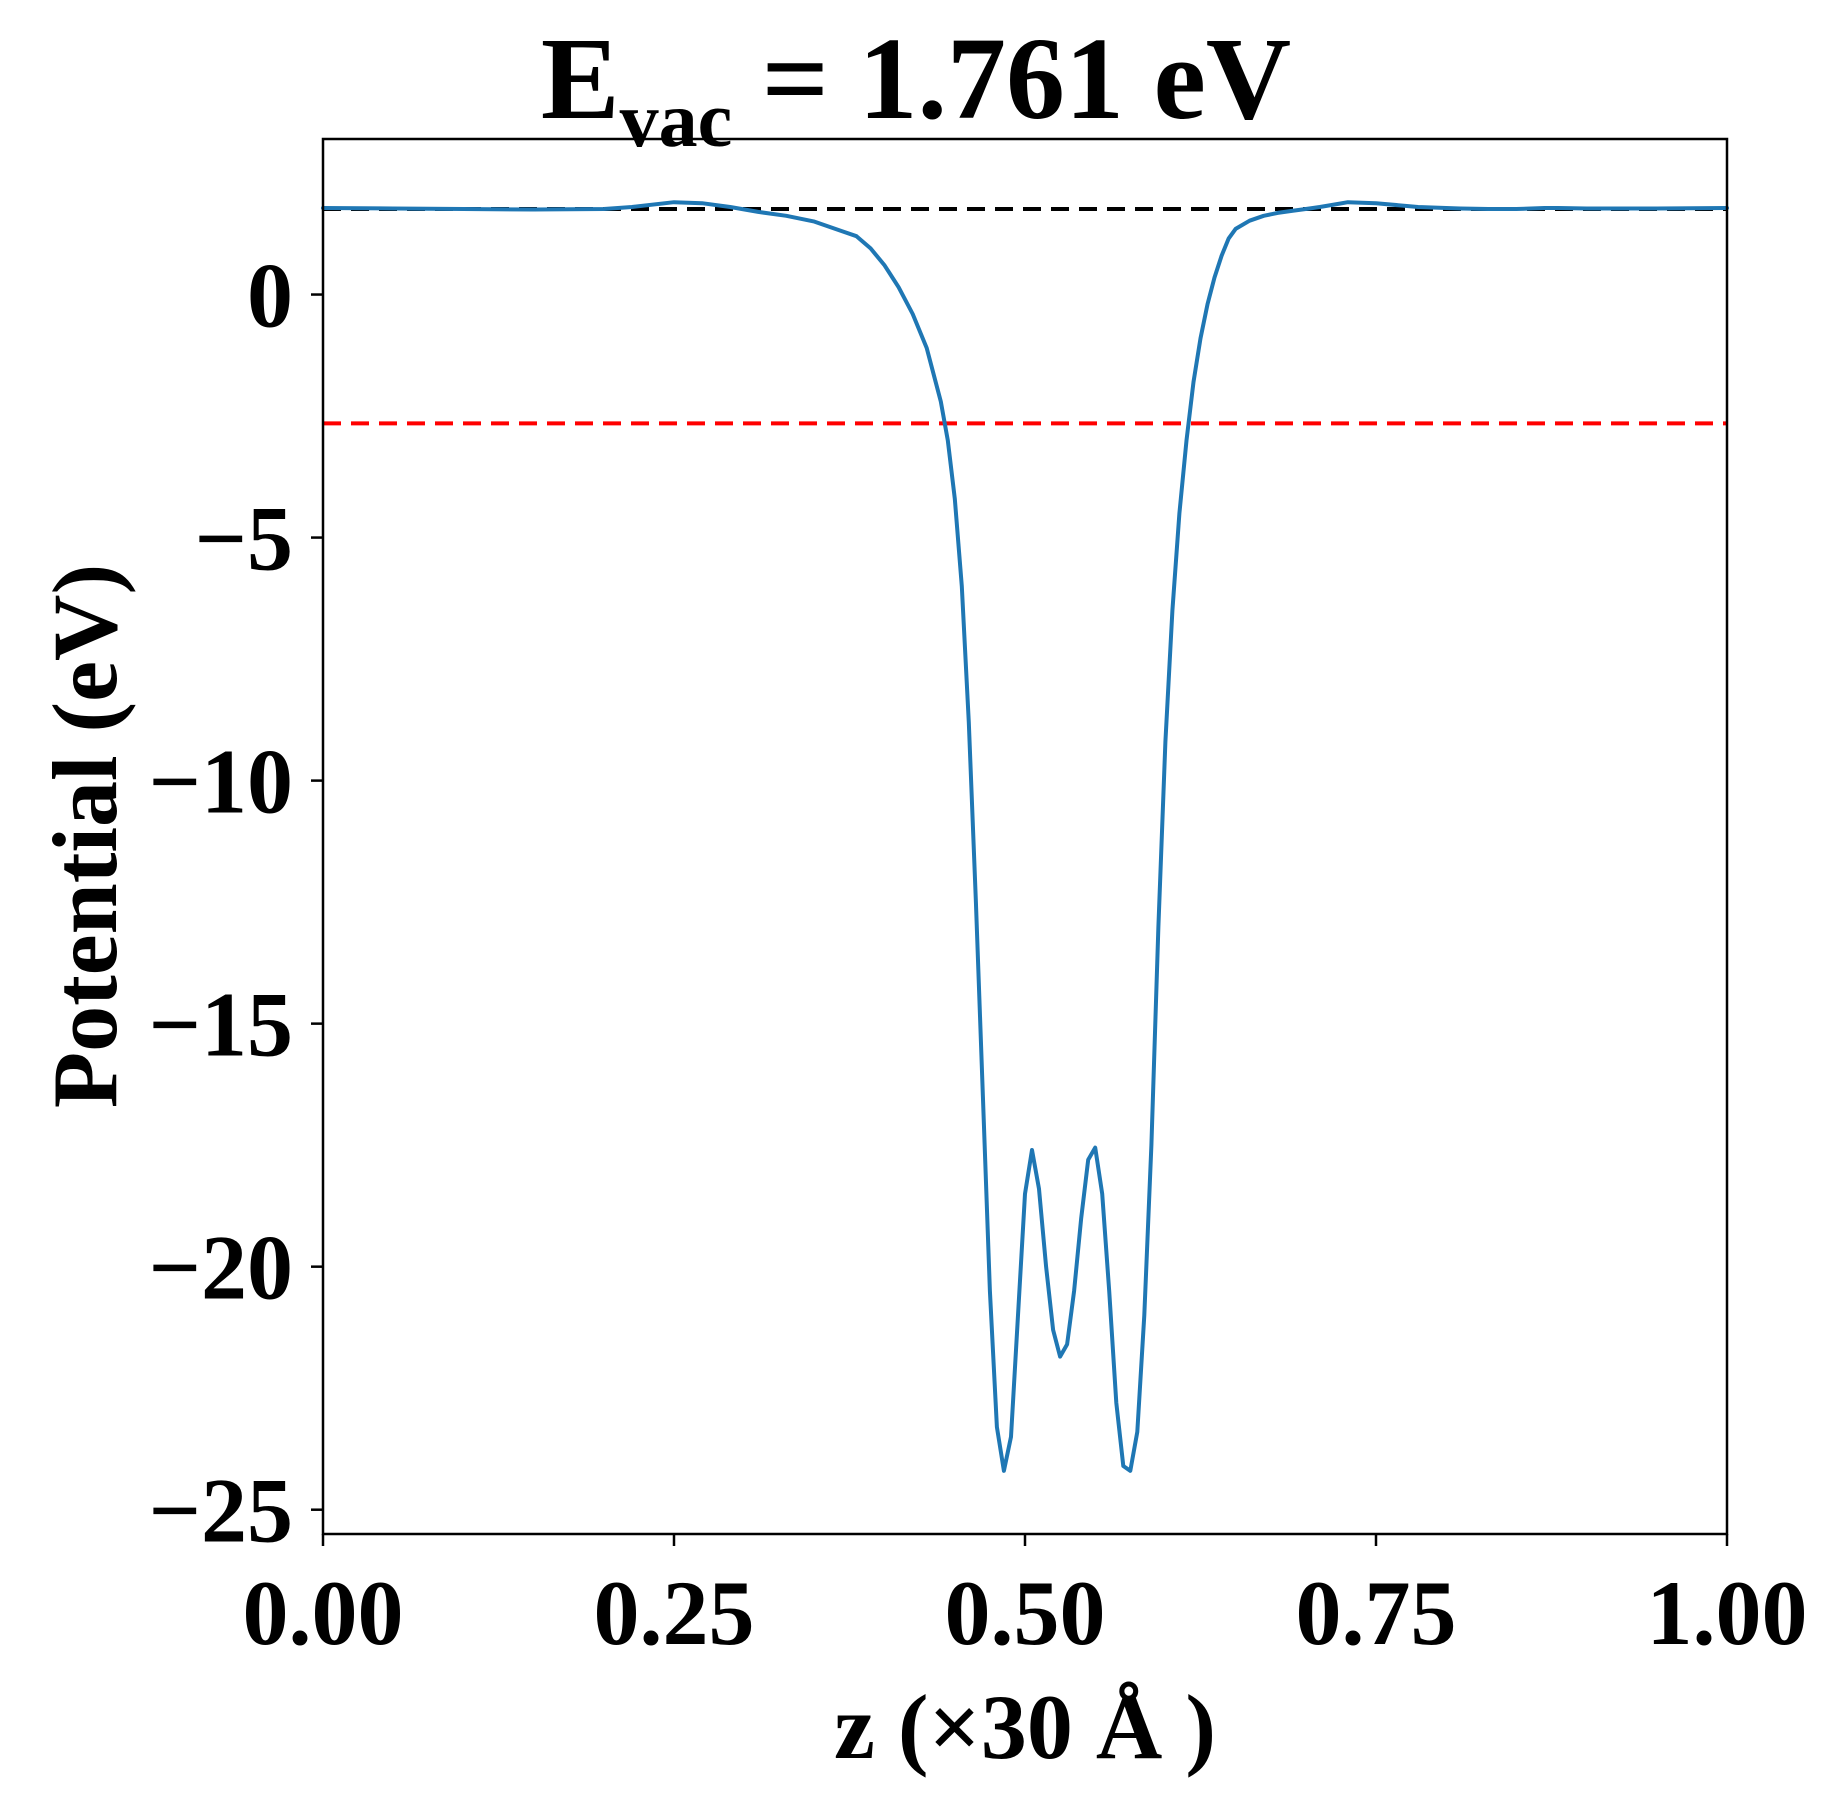 The width and height of the screenshot is (1833, 1794). Describe the element at coordinates (221, 1268) in the screenshot. I see `y-tick-label-4: −20` at that location.